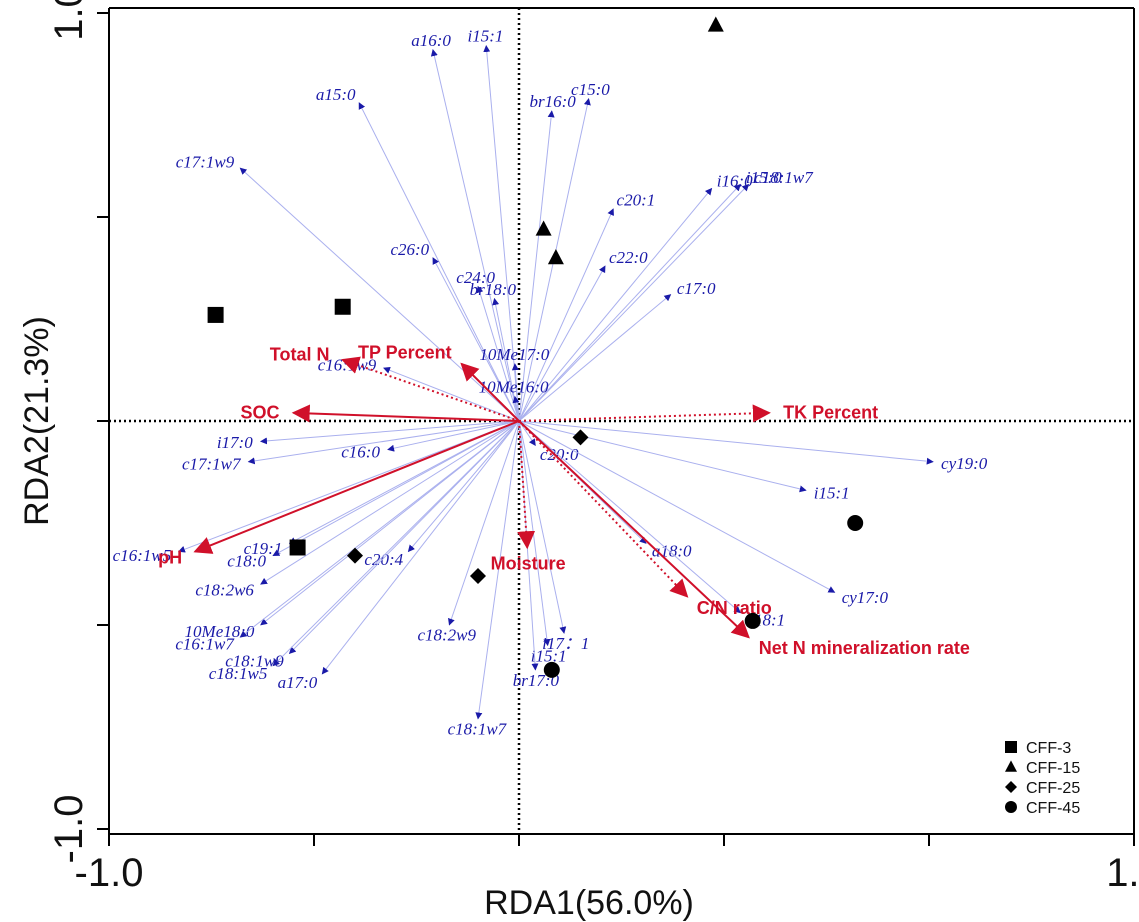 This screenshot has width=1139, height=922. I want to click on species-label: 10Me16:0, so click(514, 387).